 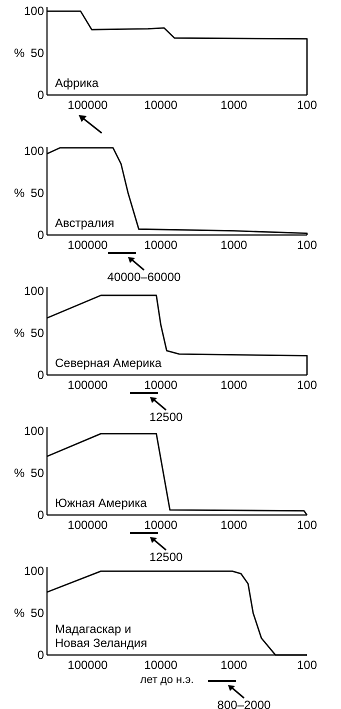 I want to click on text: Северная Америка, so click(x=108, y=363).